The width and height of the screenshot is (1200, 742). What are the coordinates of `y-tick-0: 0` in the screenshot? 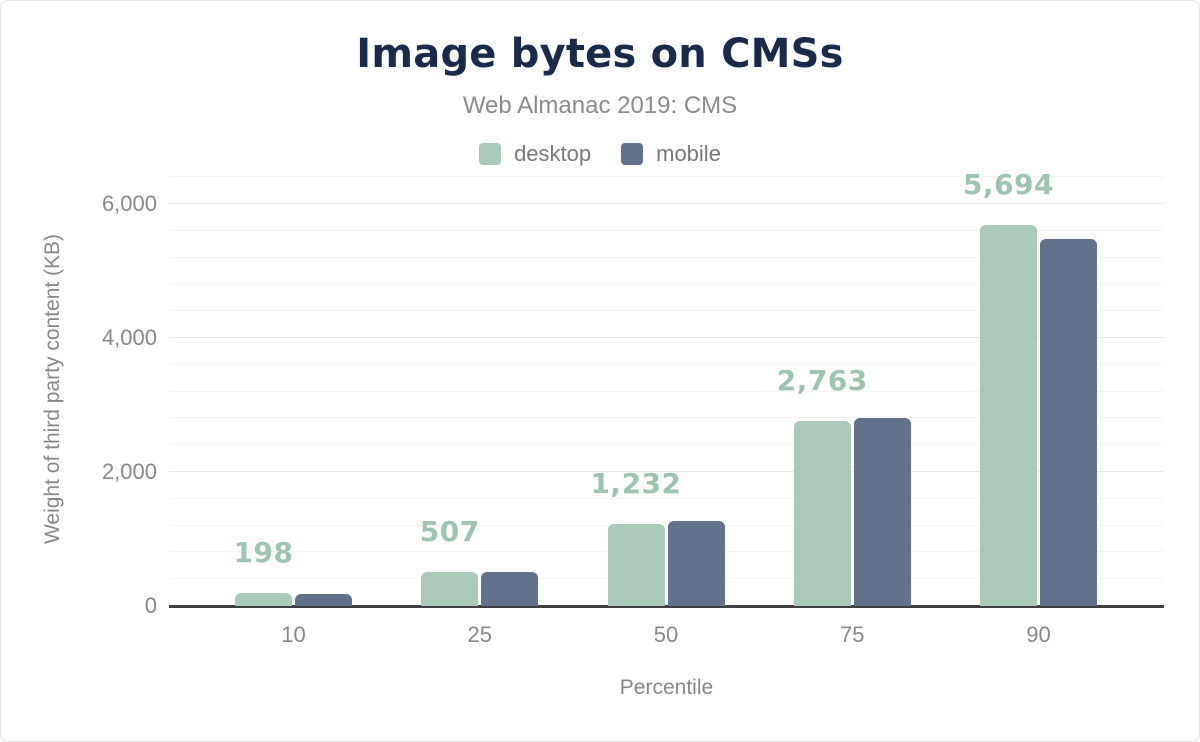 It's located at (150, 605).